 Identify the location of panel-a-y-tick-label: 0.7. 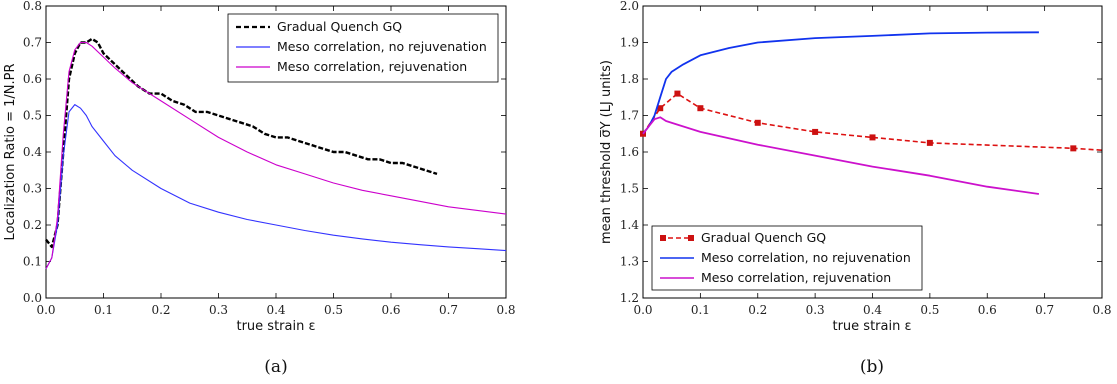
(32, 43).